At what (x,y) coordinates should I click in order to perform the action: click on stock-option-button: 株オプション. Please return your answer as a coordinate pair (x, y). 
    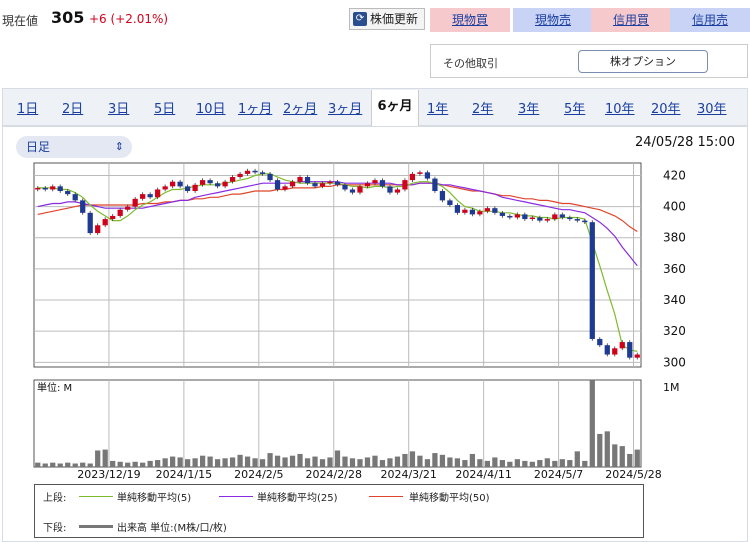
    Looking at the image, I should click on (643, 61).